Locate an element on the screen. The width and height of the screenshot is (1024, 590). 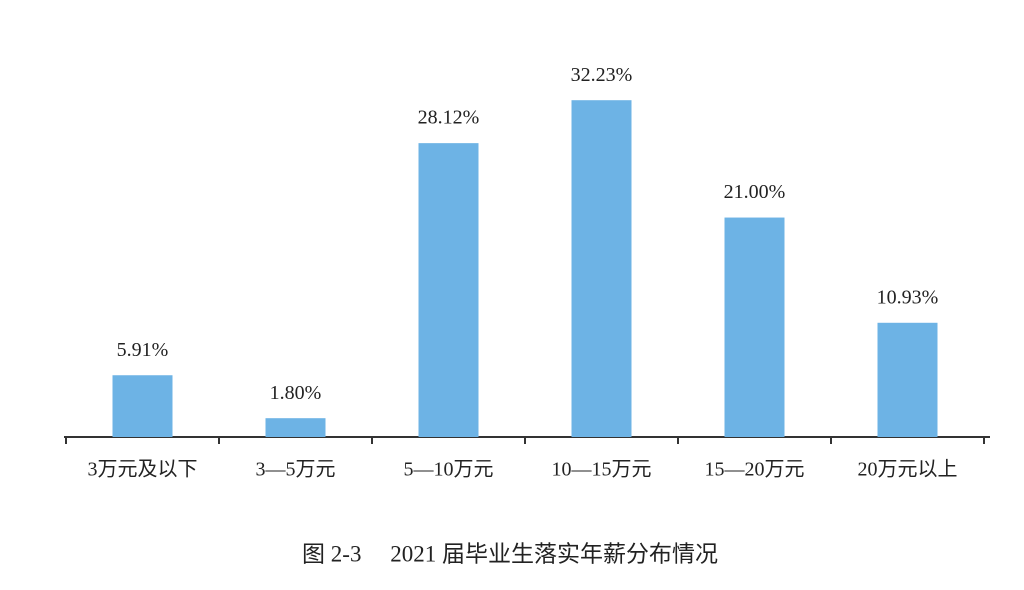
x-tick-label: 10—15万元 is located at coordinates (602, 470).